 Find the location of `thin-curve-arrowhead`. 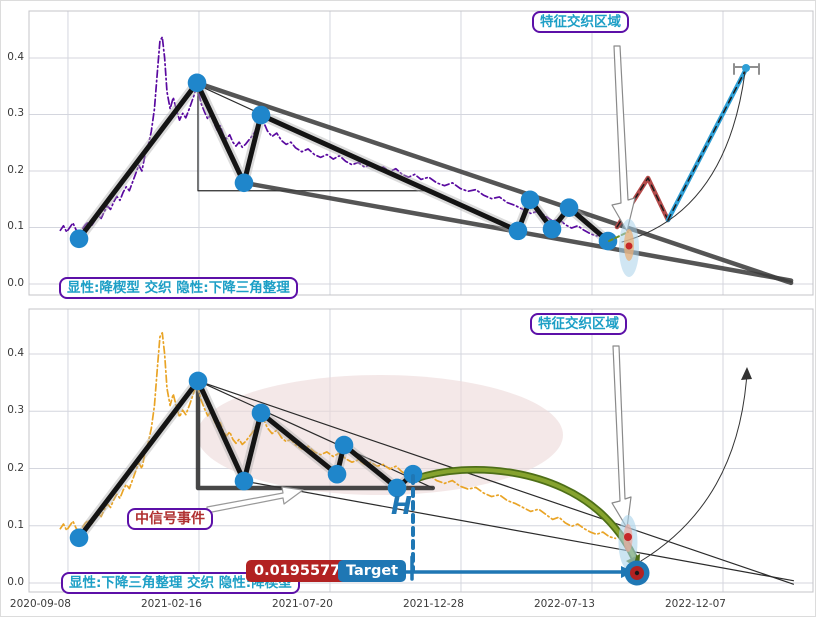

thin-curve-arrowhead is located at coordinates (746, 373).